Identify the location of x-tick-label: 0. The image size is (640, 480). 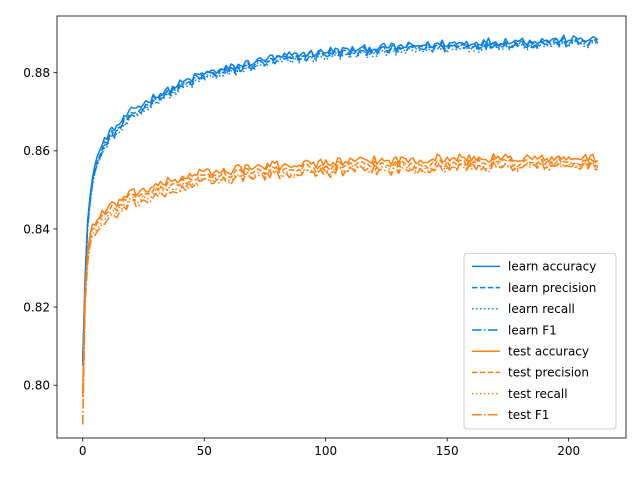
(83, 451).